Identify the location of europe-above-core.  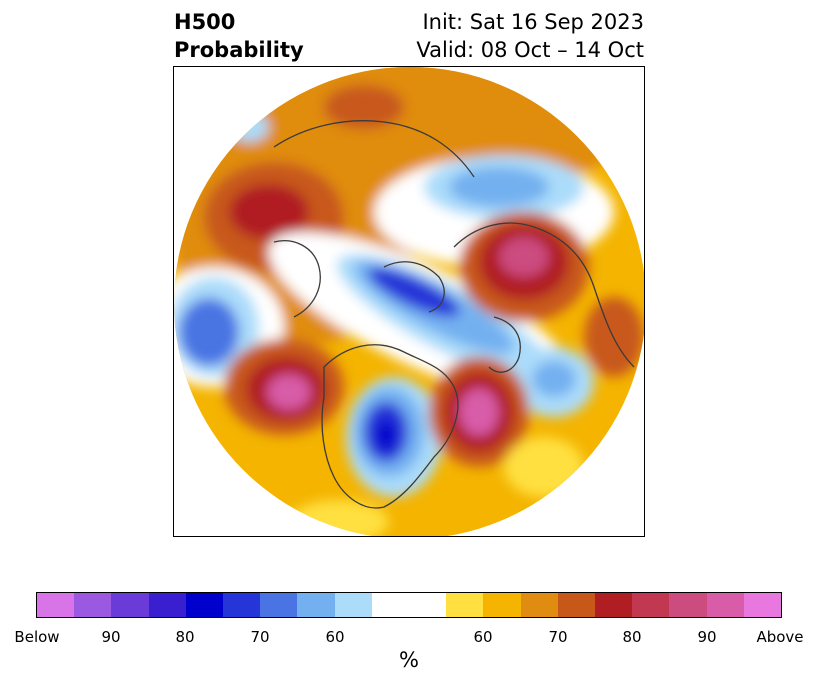
(524, 257).